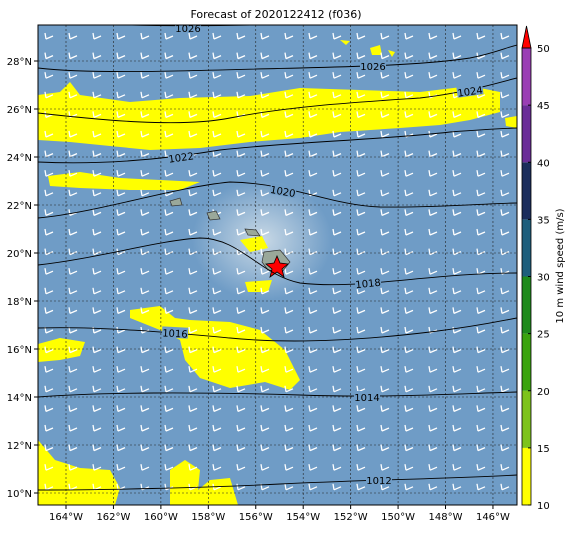 The height and width of the screenshot is (533, 575). What do you see at coordinates (208, 517) in the screenshot?
I see `x-tick-label: 158°W` at bounding box center [208, 517].